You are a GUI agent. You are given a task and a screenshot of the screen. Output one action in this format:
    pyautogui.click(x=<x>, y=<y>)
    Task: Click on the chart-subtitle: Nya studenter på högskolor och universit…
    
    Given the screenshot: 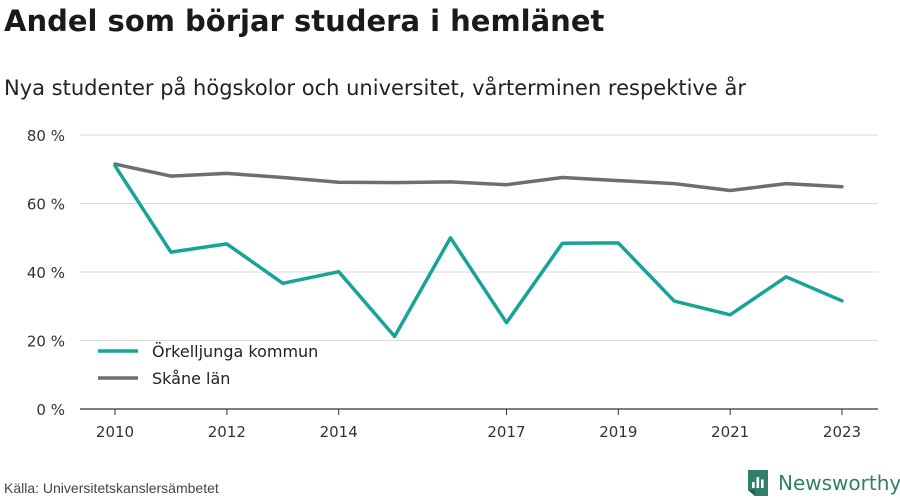 What is the action you would take?
    pyautogui.click(x=375, y=88)
    